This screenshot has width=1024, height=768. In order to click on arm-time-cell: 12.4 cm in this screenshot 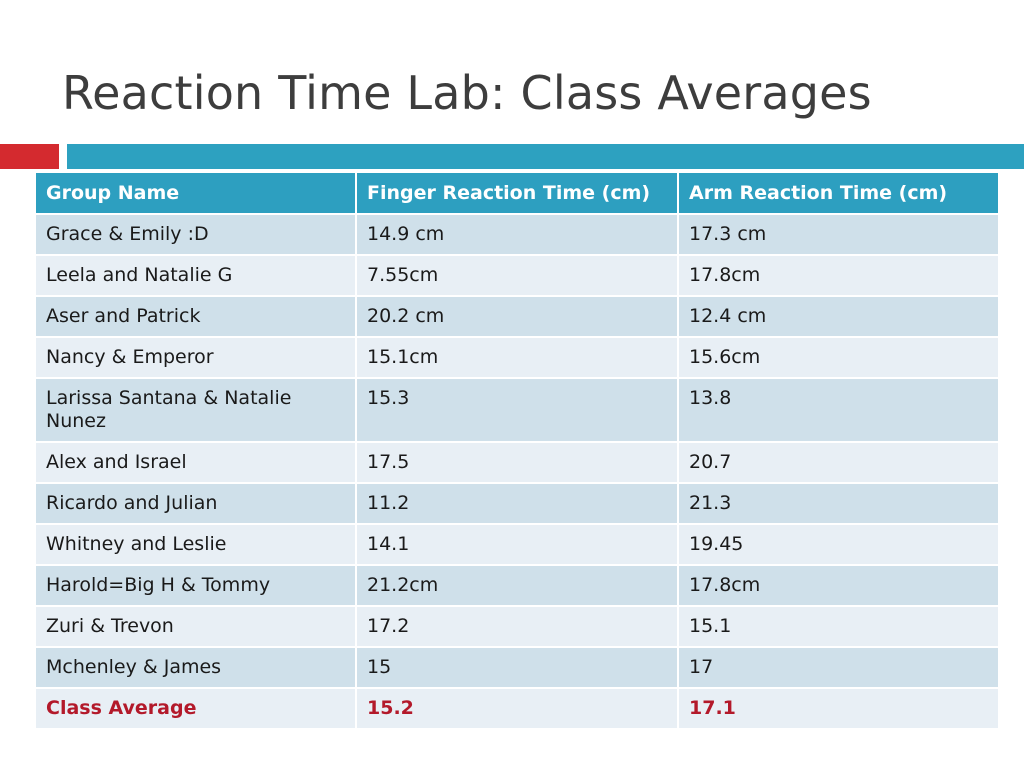, I will do `click(838, 316)`.